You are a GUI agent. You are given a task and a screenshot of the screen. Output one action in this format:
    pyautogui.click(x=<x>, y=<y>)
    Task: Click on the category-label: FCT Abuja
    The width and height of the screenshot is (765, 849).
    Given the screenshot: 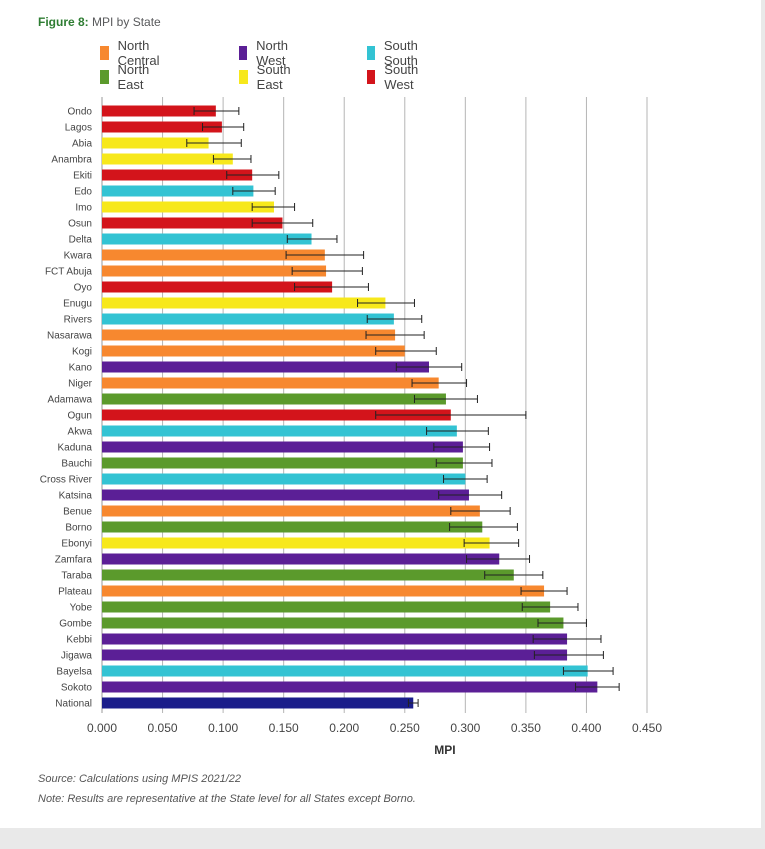 What is the action you would take?
    pyautogui.click(x=68, y=272)
    